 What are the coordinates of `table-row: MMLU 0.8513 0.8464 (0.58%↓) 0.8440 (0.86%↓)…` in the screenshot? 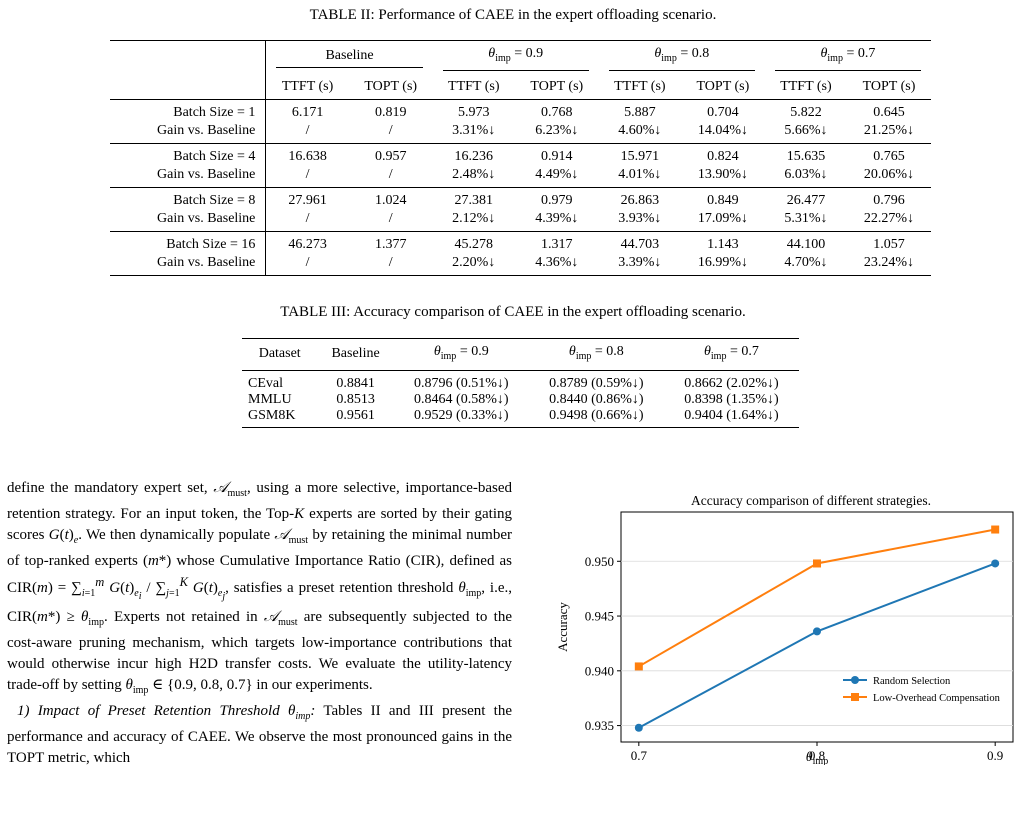 It's located at (520, 400).